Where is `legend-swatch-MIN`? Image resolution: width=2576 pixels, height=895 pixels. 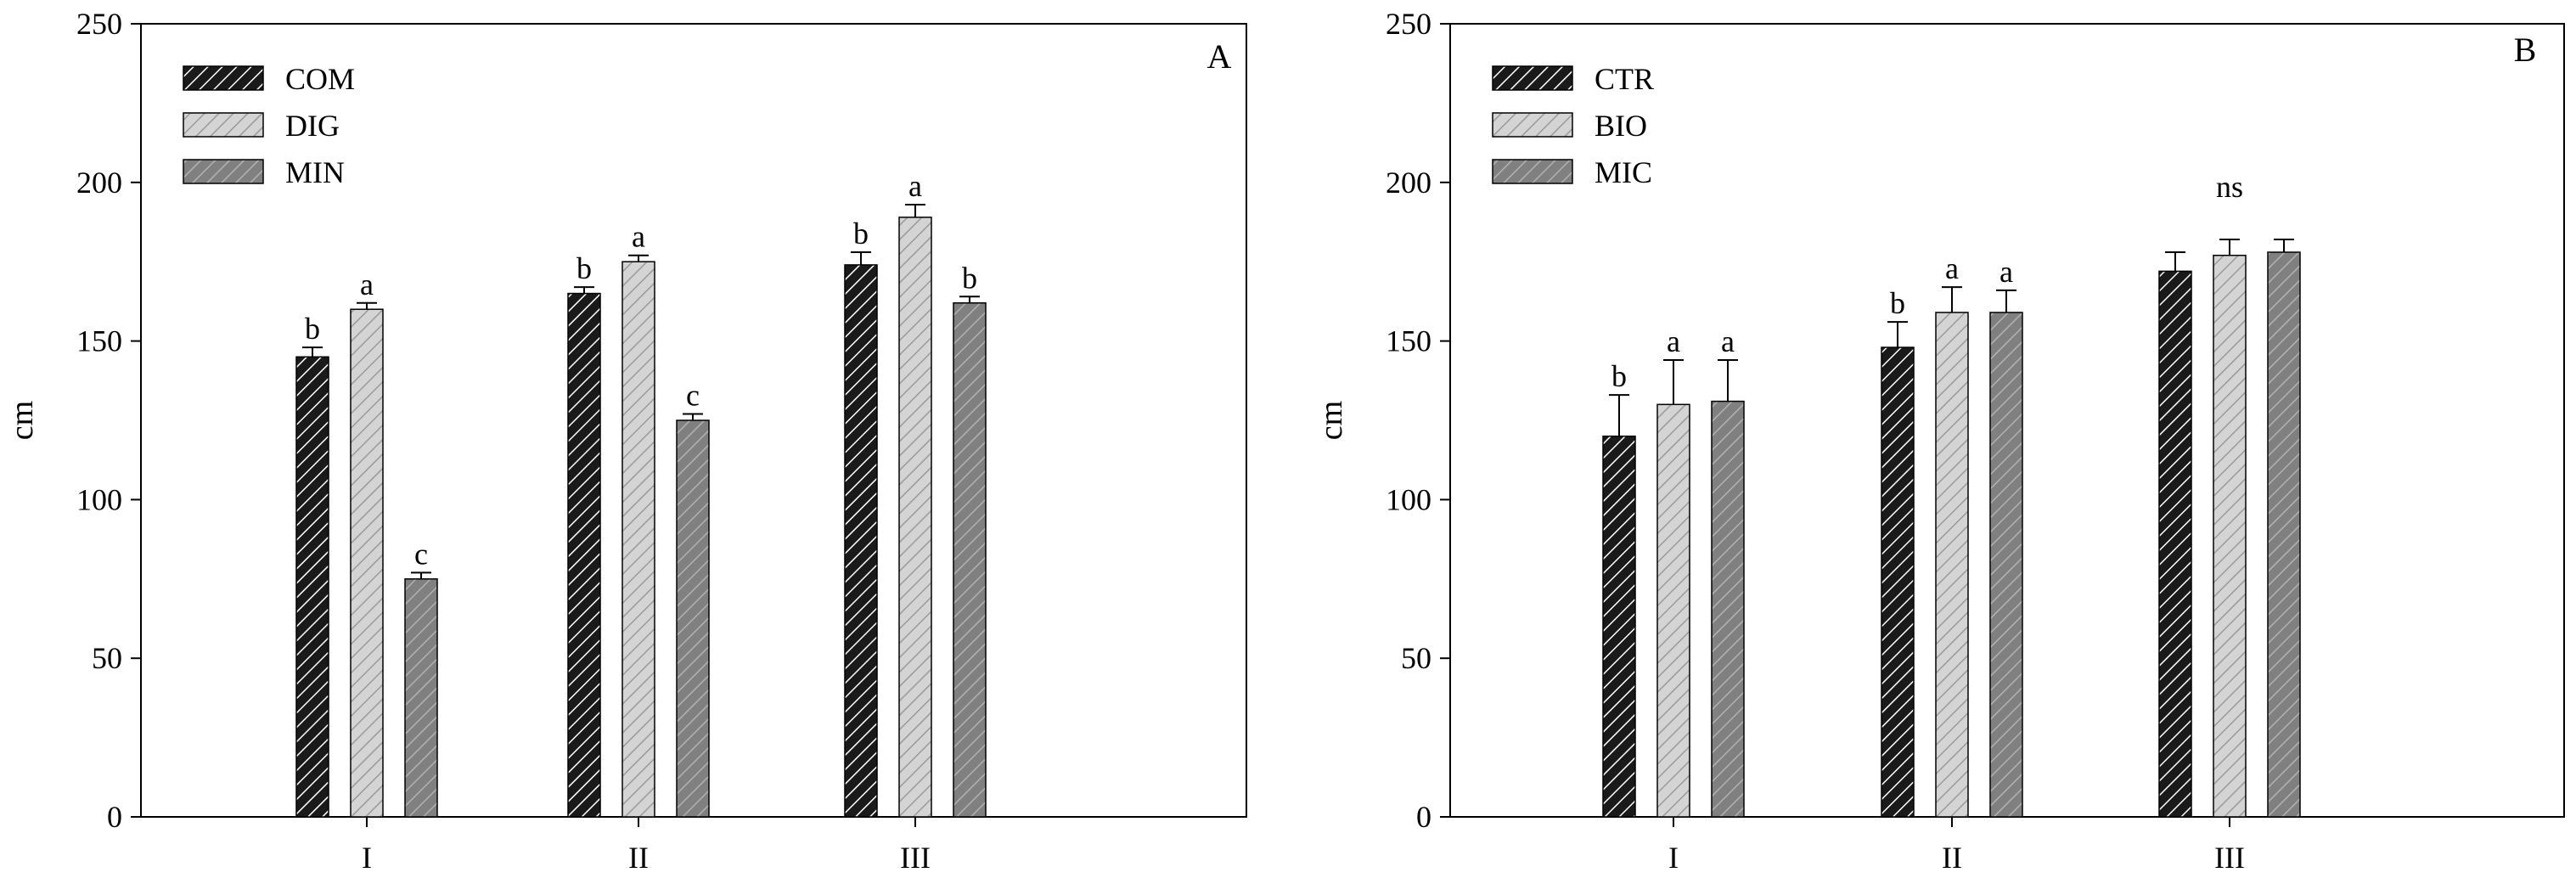 legend-swatch-MIN is located at coordinates (223, 171).